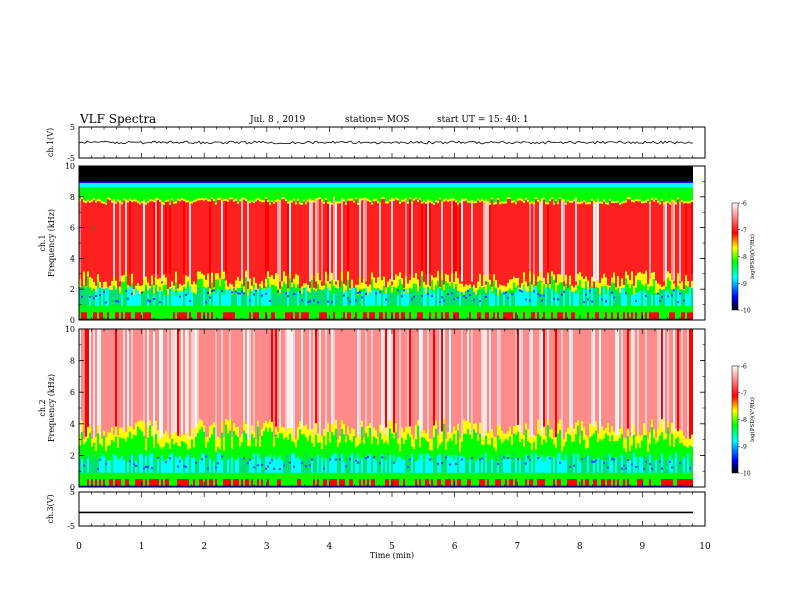 The image size is (792, 612). I want to click on x-tick-label: 3, so click(267, 547).